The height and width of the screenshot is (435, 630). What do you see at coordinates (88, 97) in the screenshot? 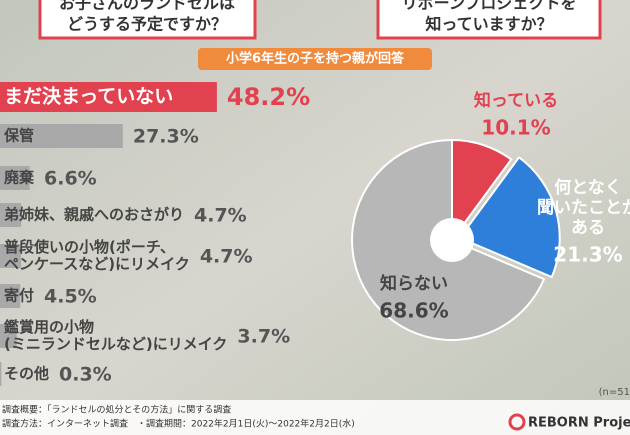
I see `category-label: まだ決まっていない` at bounding box center [88, 97].